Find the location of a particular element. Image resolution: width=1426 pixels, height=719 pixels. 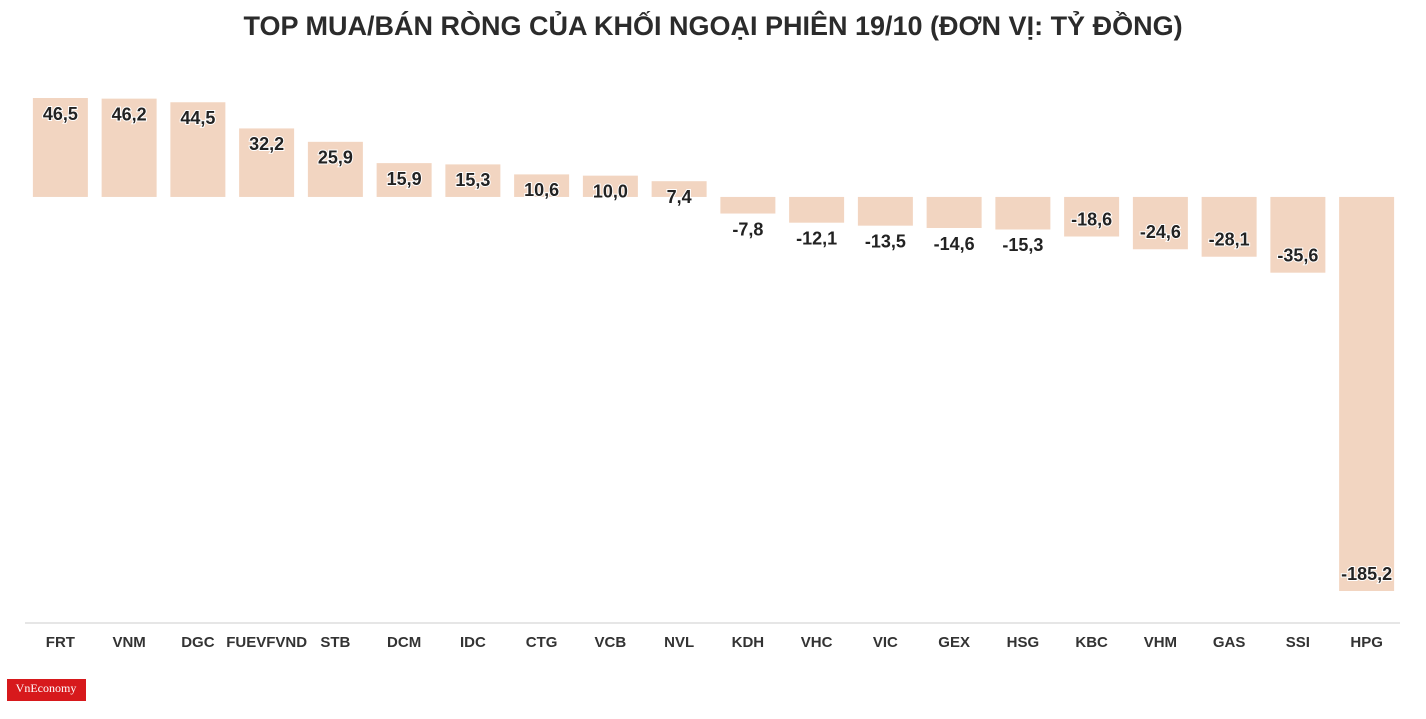

x-tick-label: VIC is located at coordinates (885, 642).